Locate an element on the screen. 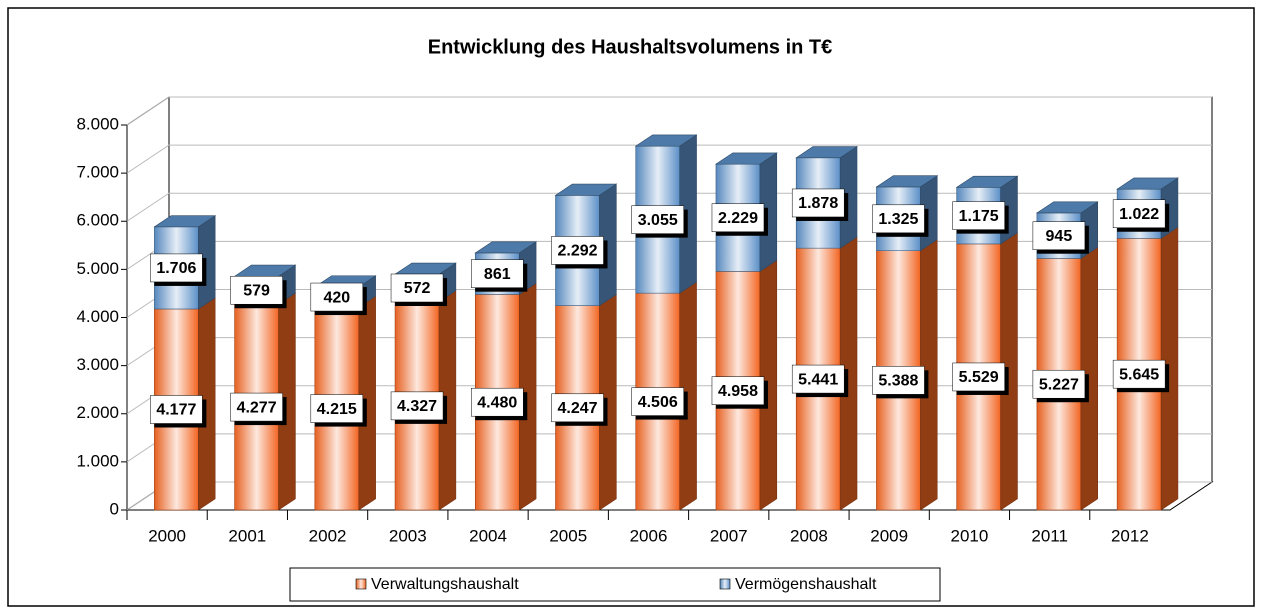 The height and width of the screenshot is (615, 1263). data-label: 3.055 is located at coordinates (658, 220).